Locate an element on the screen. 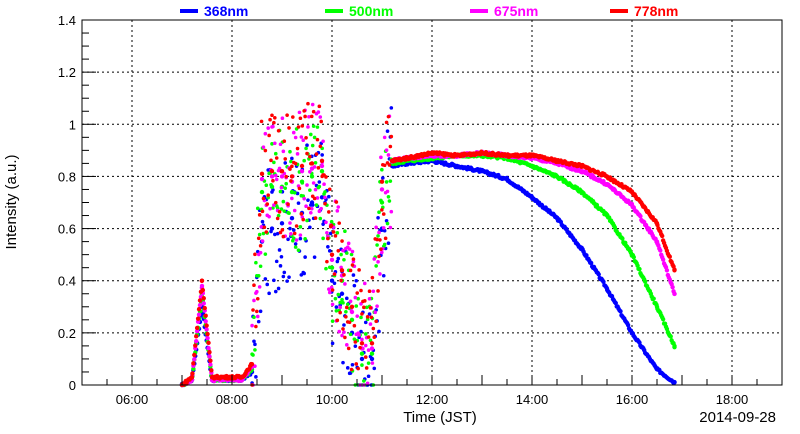 Image resolution: width=800 pixels, height=434 pixels. x-tick-label: 16:00 is located at coordinates (632, 399).